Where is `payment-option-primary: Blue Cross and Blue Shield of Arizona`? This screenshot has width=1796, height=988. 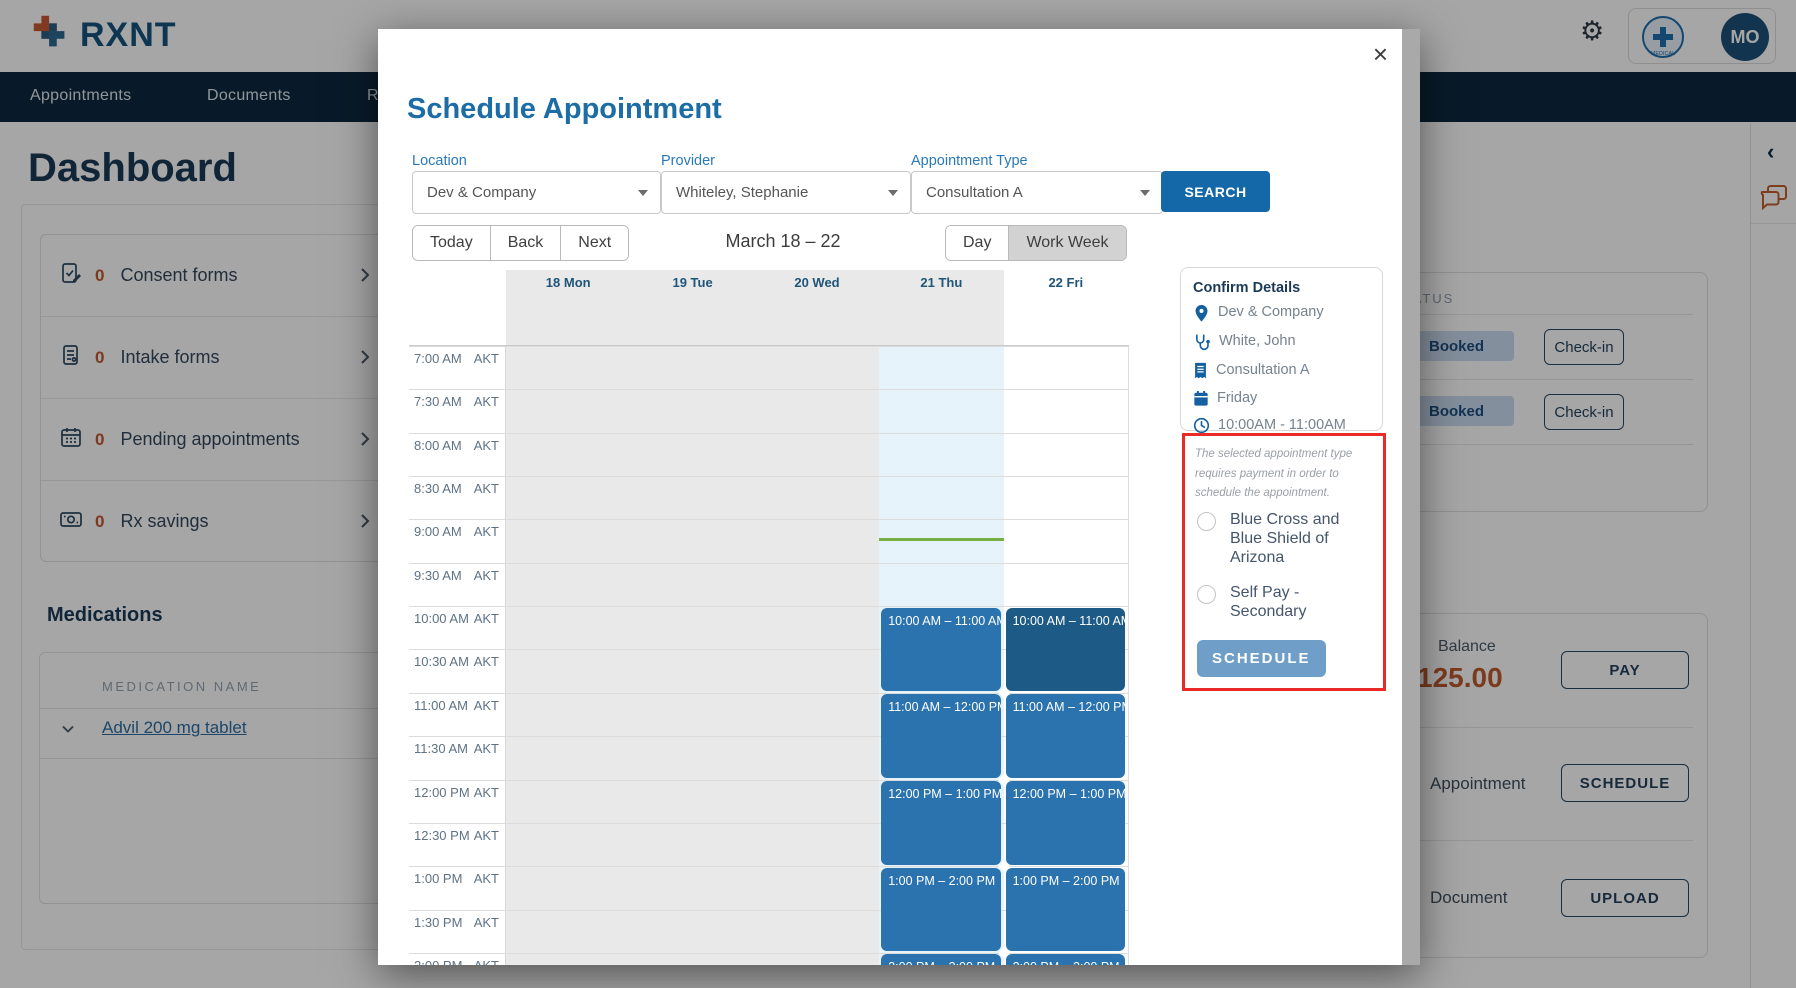 payment-option-primary: Blue Cross and Blue Shield of Arizona is located at coordinates (1286, 539).